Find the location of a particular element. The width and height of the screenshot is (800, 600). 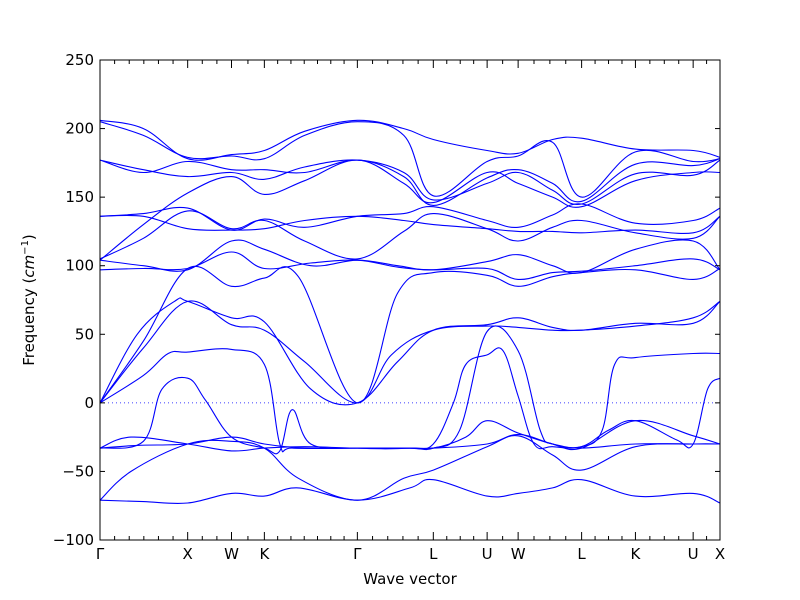

y-tick-label: 0 is located at coordinates (89, 403).